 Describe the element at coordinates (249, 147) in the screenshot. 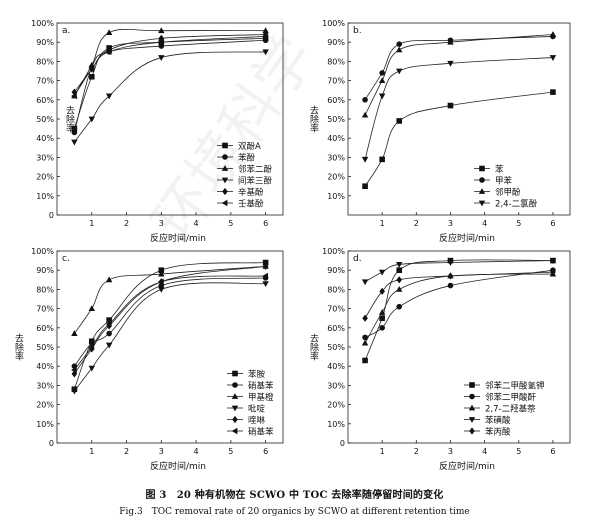

I see `legend-label: 双酚A` at that location.